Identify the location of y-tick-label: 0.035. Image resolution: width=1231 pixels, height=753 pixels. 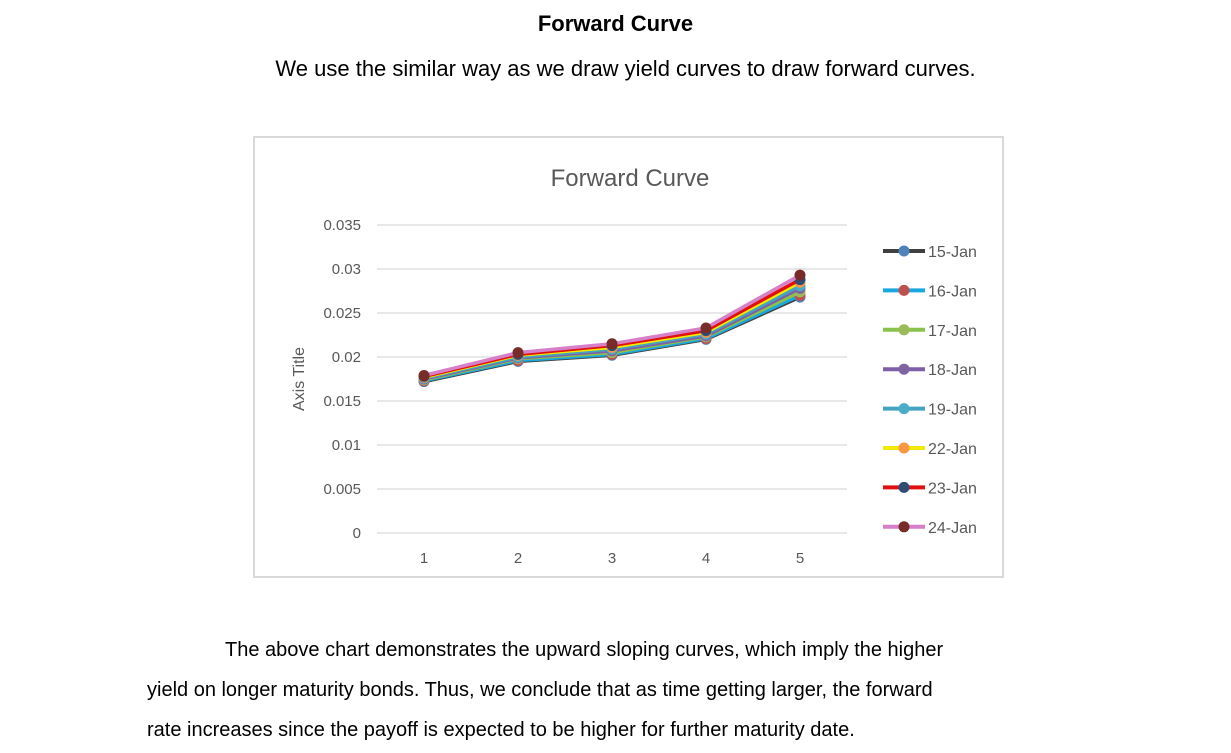
(342, 225).